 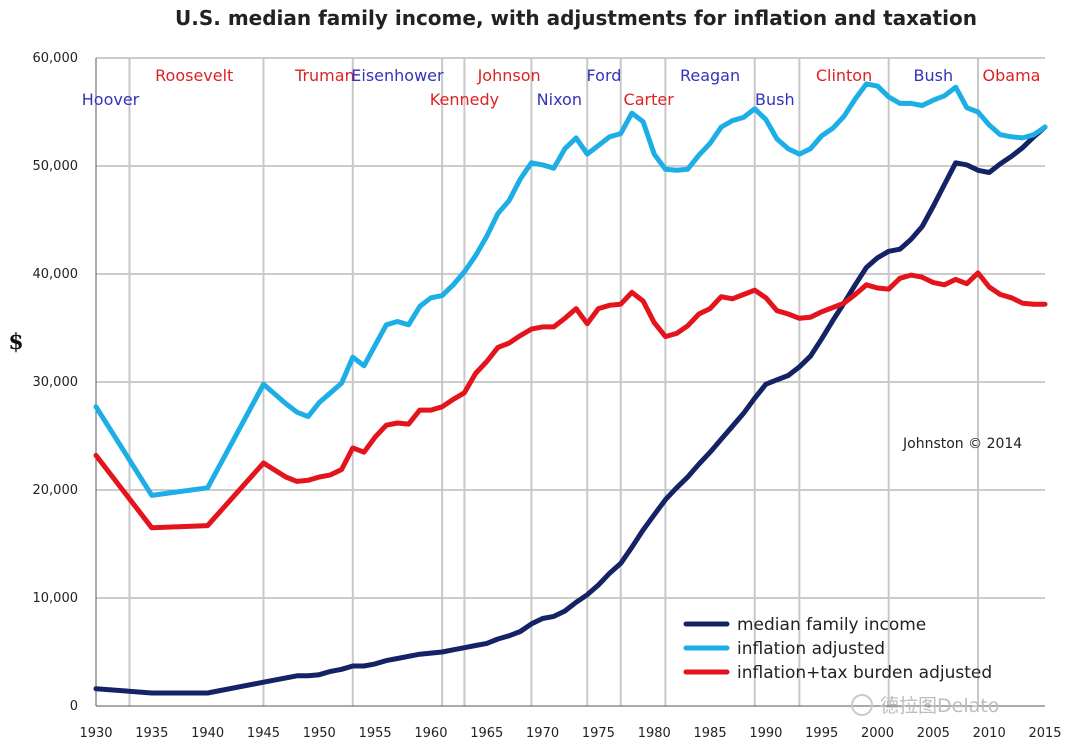 What do you see at coordinates (194, 75) in the screenshot?
I see `president-label-roosevelt: Roosevelt` at bounding box center [194, 75].